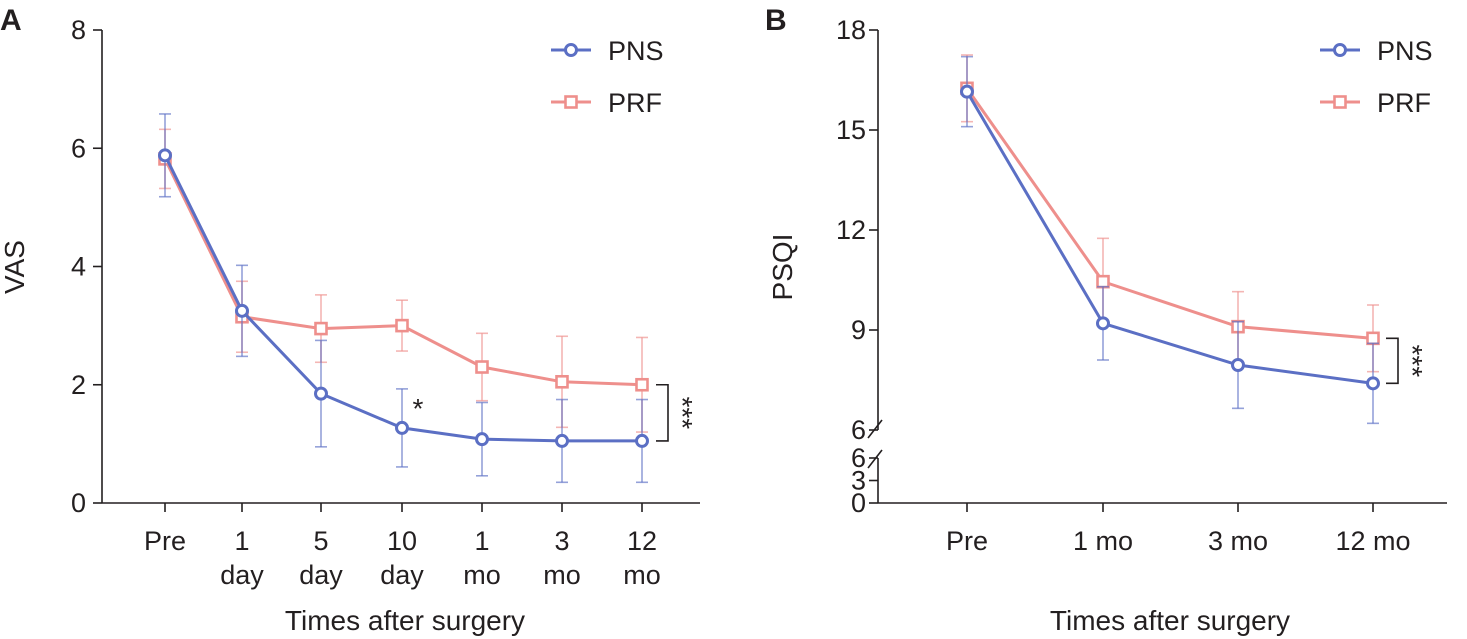  What do you see at coordinates (418, 408) in the screenshot?
I see `significance-star: *` at bounding box center [418, 408].